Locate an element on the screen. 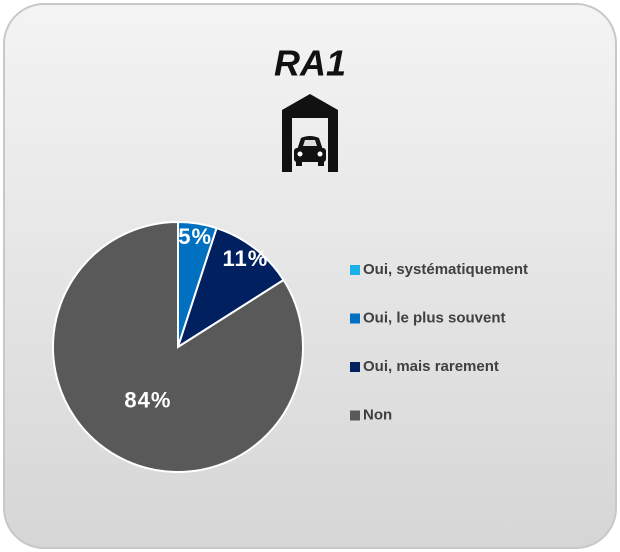 This screenshot has height=552, width=620. legend-label: Oui, le plus souvent is located at coordinates (434, 317).